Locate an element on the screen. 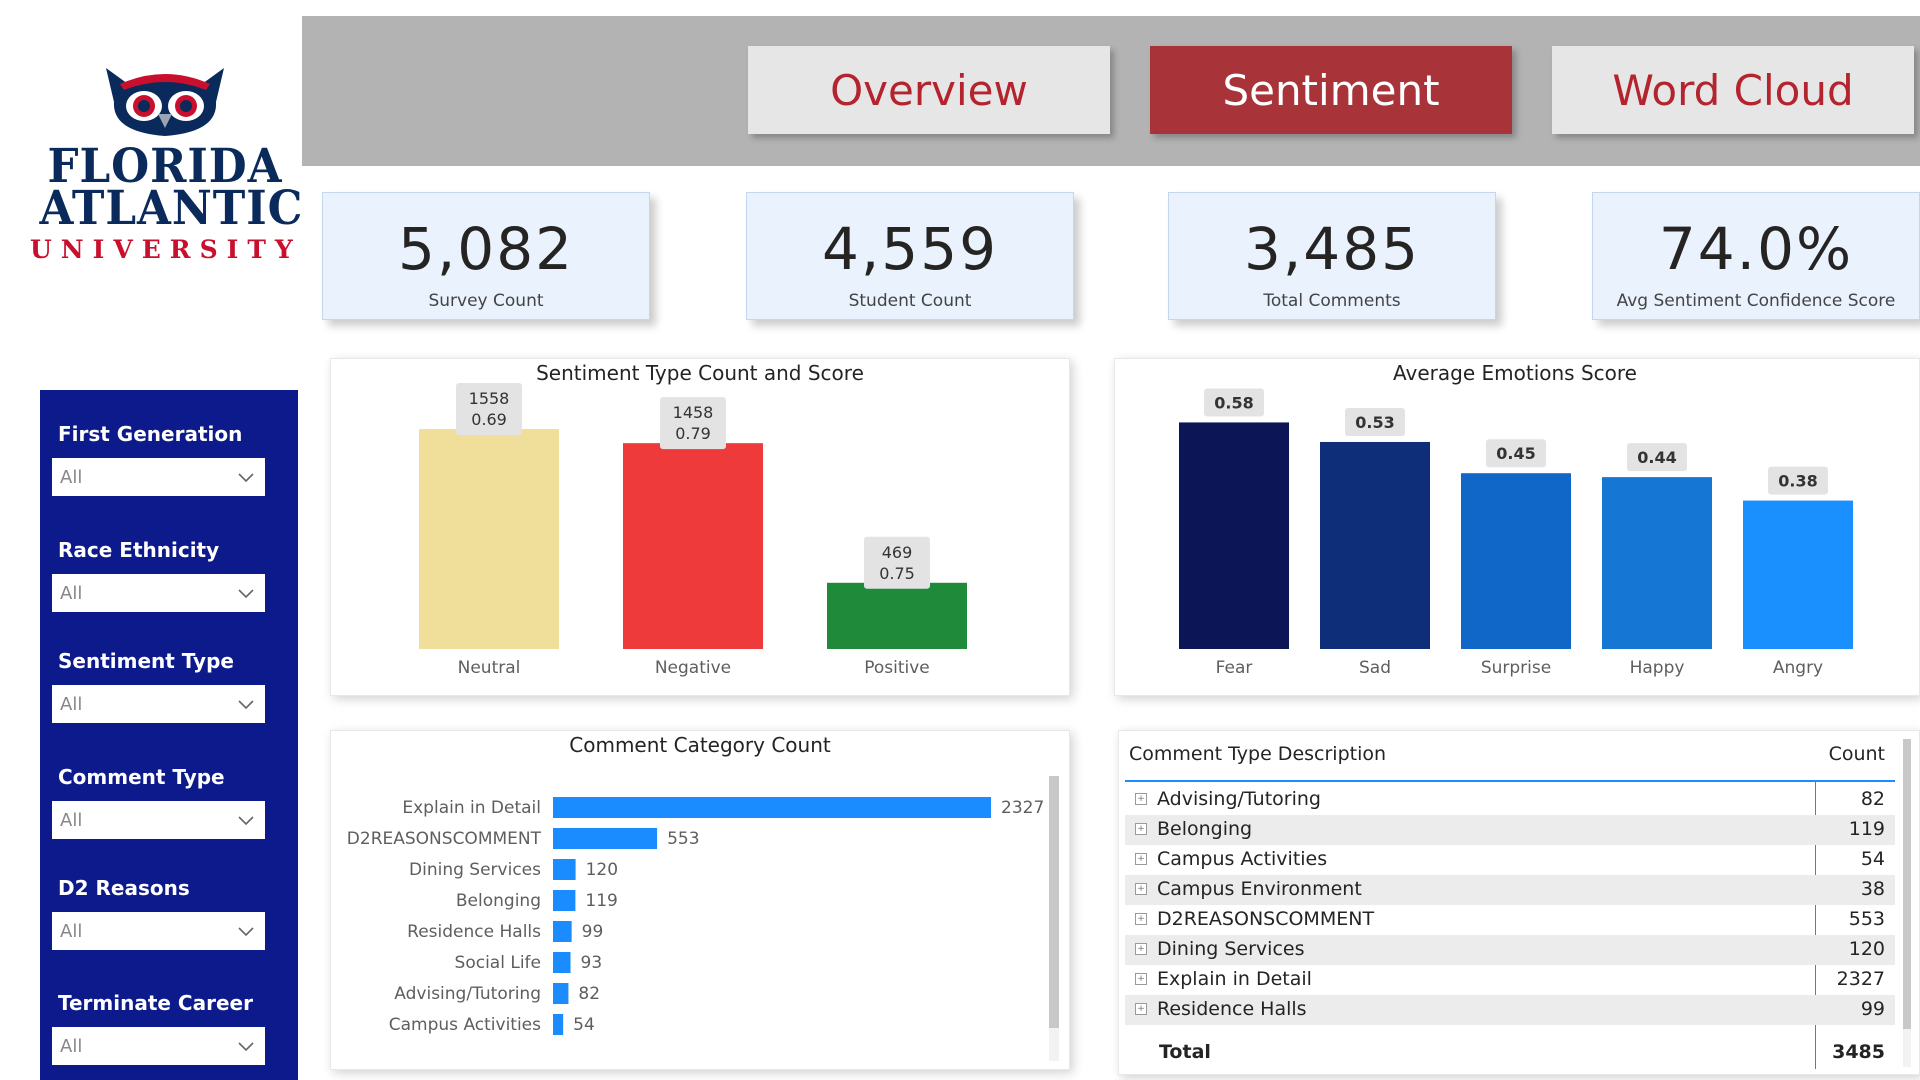 This screenshot has height=1080, width=1920. data-label-score: 0.79 is located at coordinates (693, 433).